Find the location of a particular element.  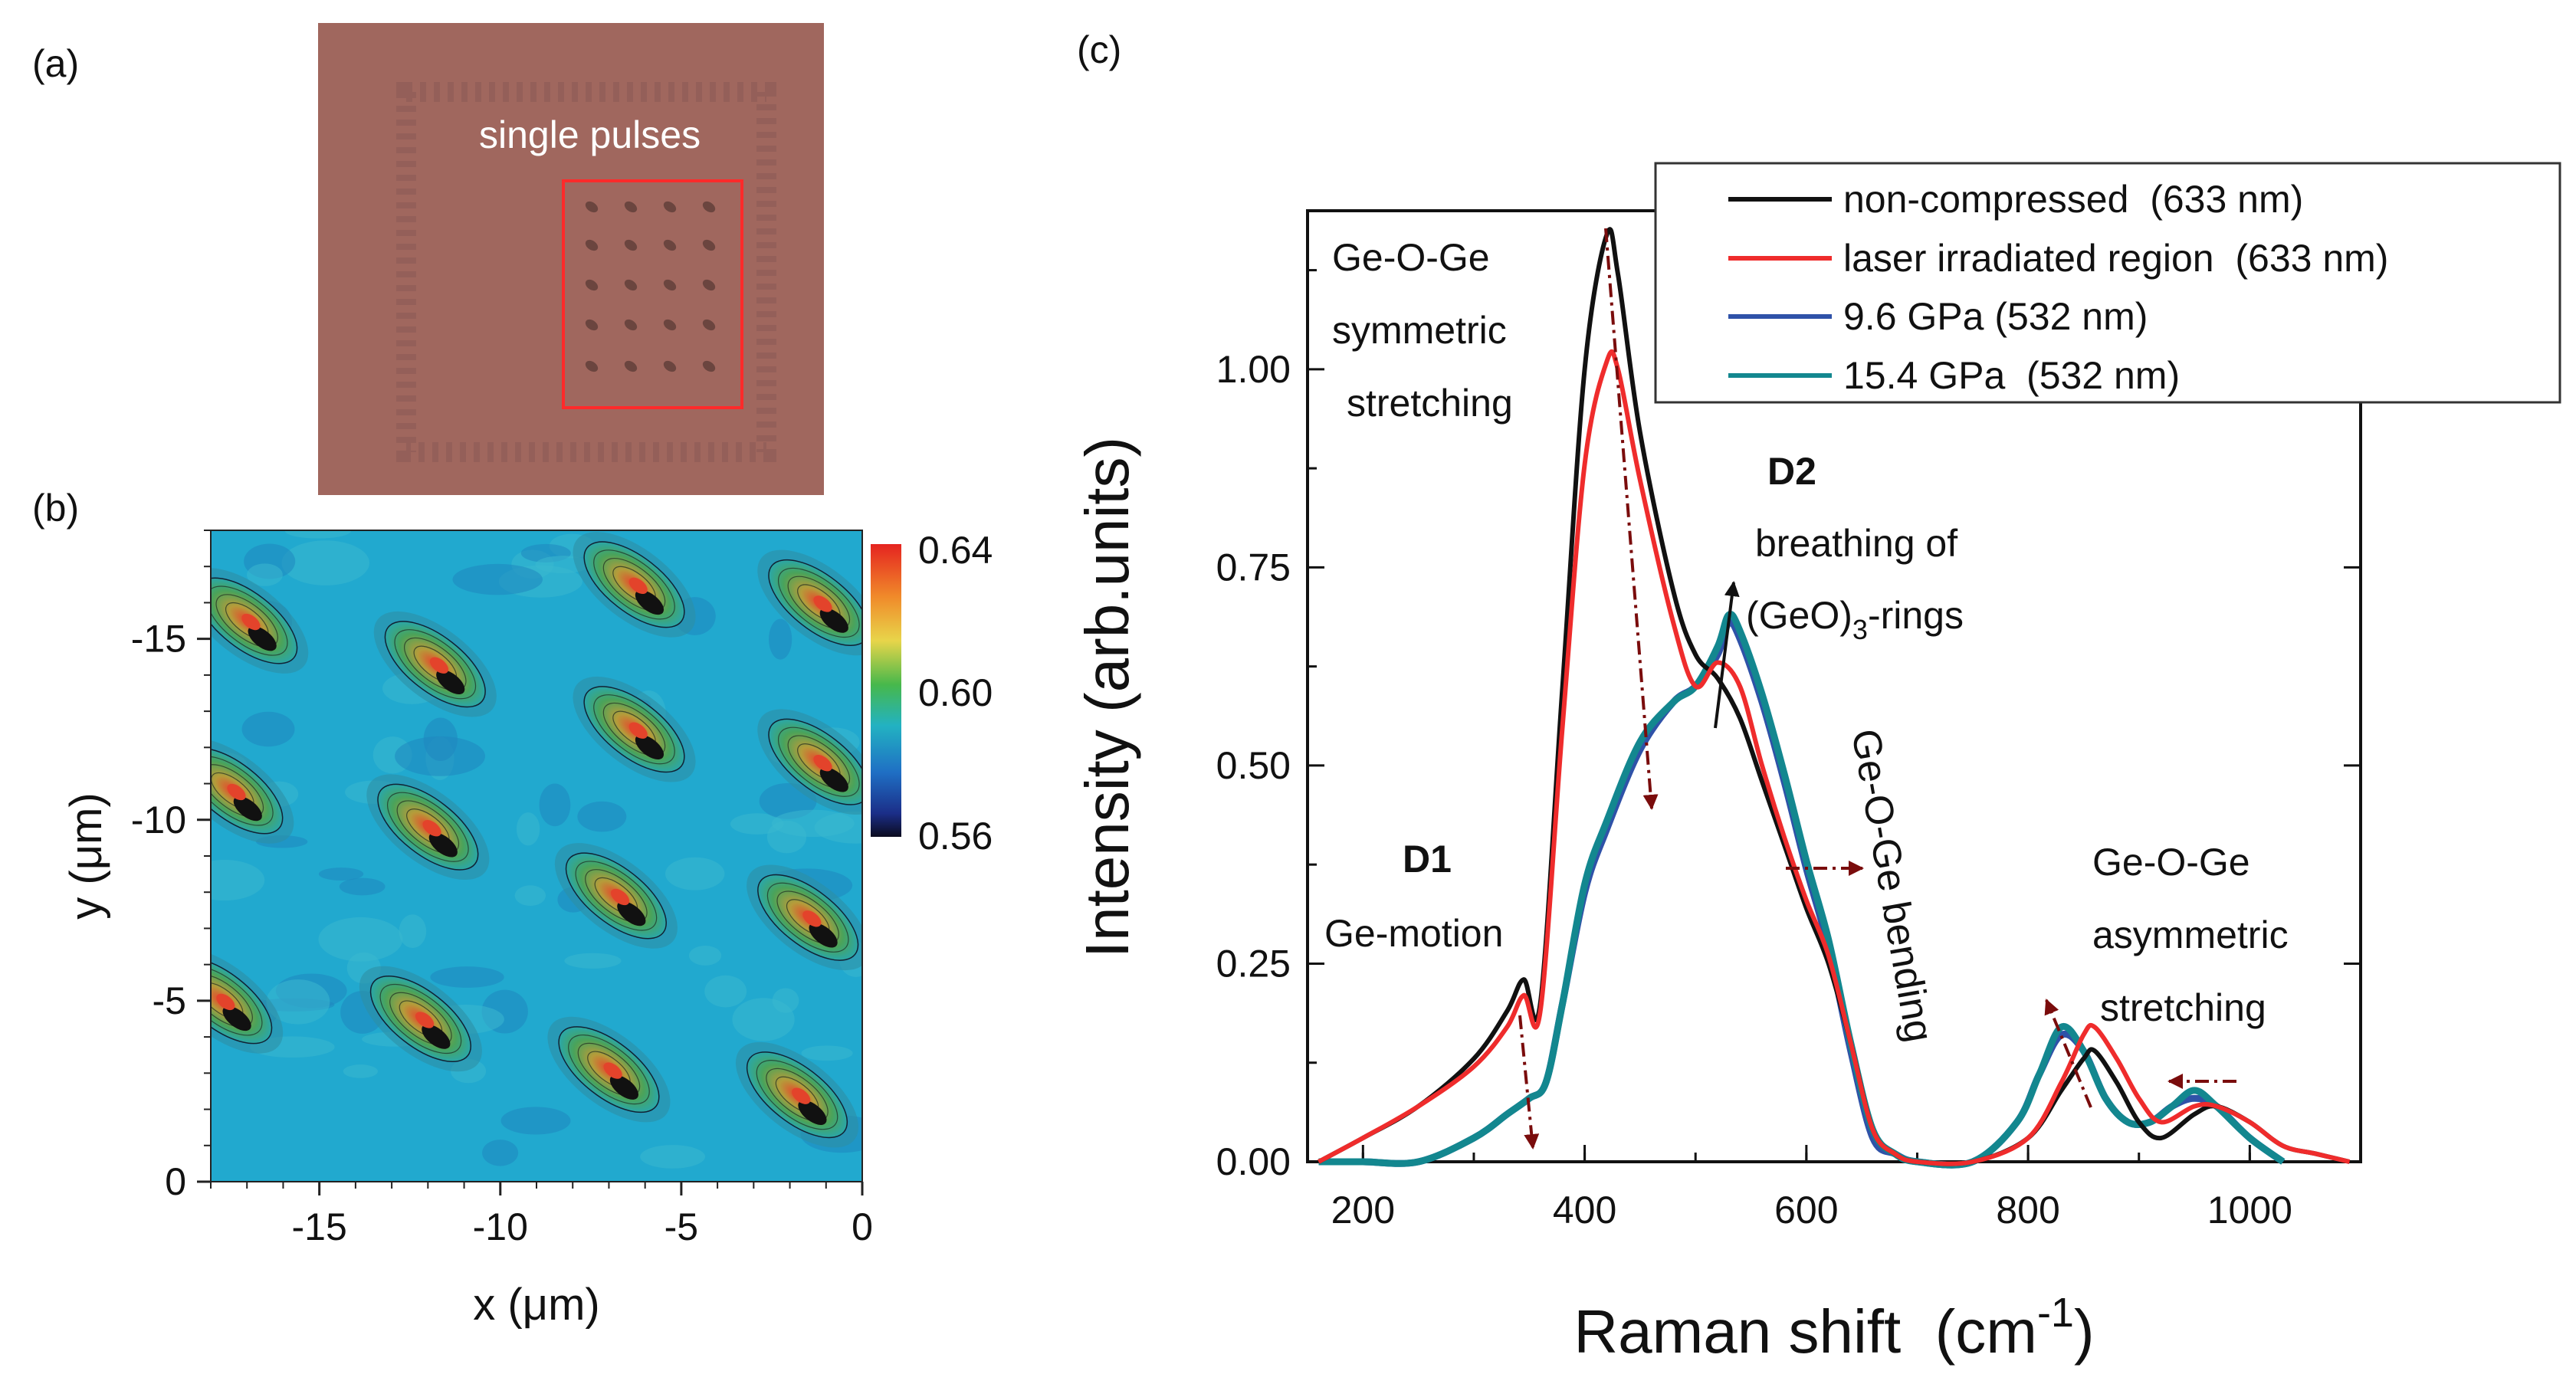

chart-x-tick: 600 is located at coordinates (1806, 1210).